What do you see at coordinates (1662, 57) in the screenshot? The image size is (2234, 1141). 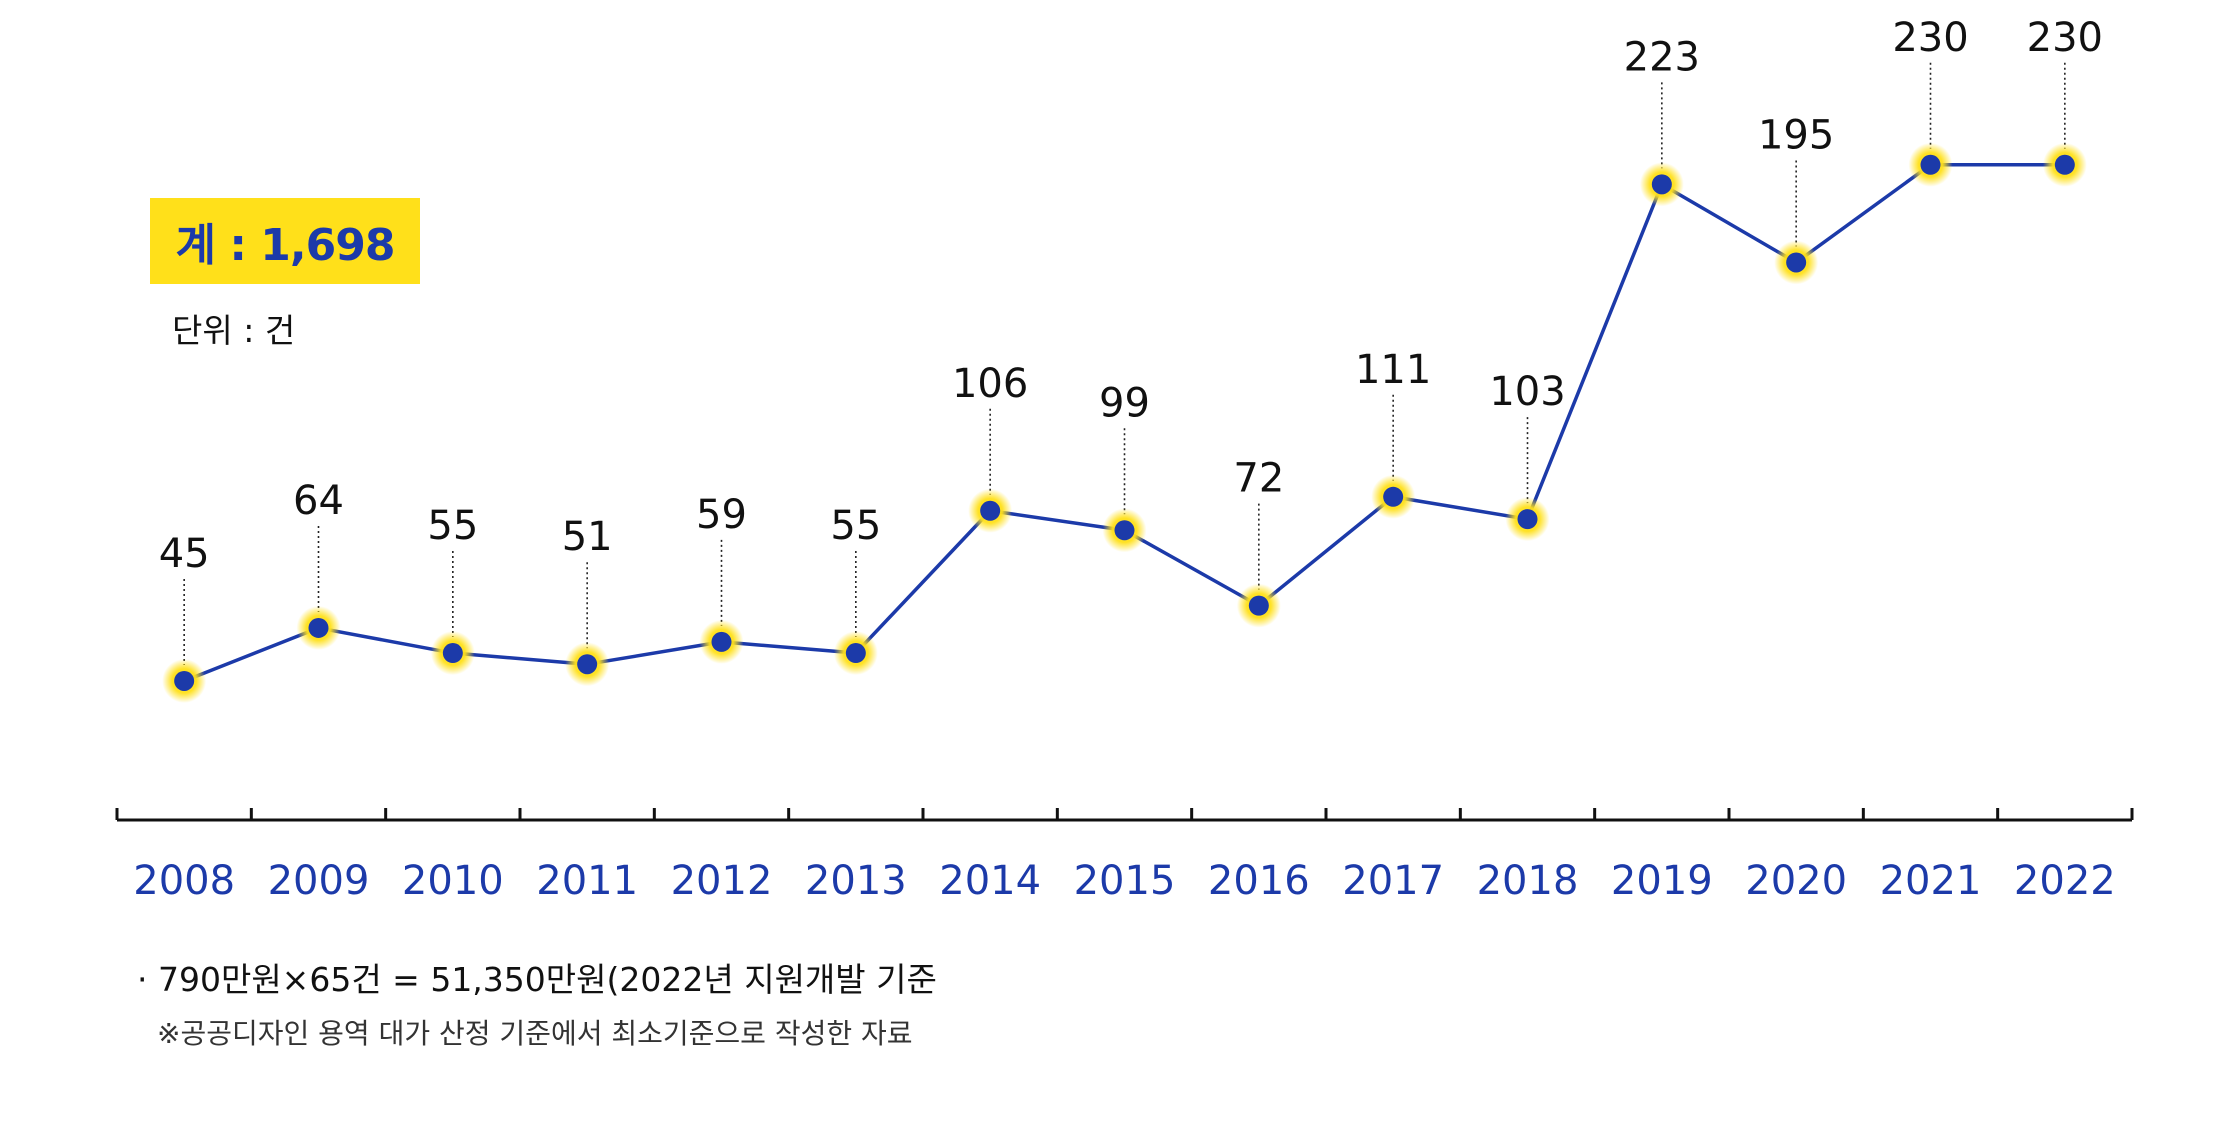 I see `data-label-2019: 223` at bounding box center [1662, 57].